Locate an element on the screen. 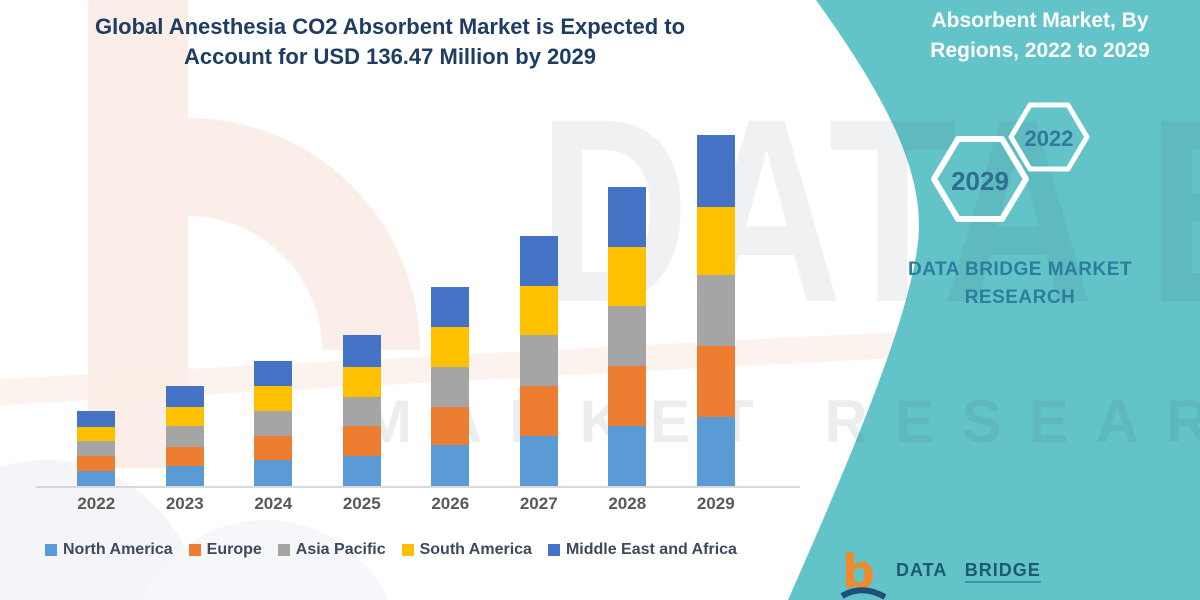  stacked-bar-2028 is located at coordinates (627, 336).